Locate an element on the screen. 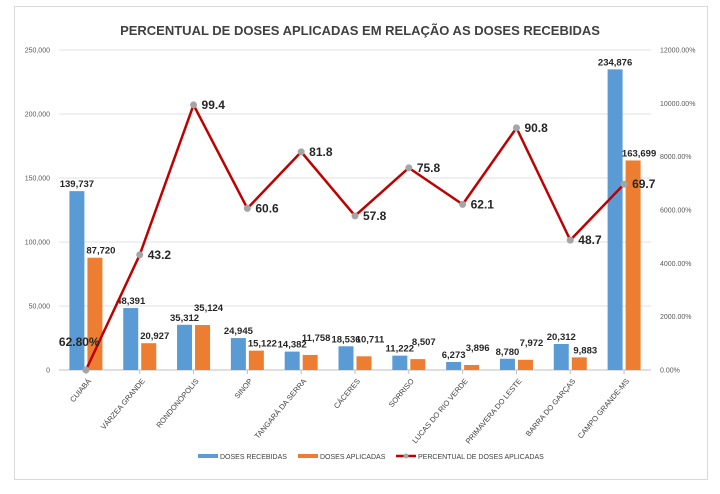 Image resolution: width=720 pixels, height=494 pixels. legend-swatch-recebidas is located at coordinates (208, 456).